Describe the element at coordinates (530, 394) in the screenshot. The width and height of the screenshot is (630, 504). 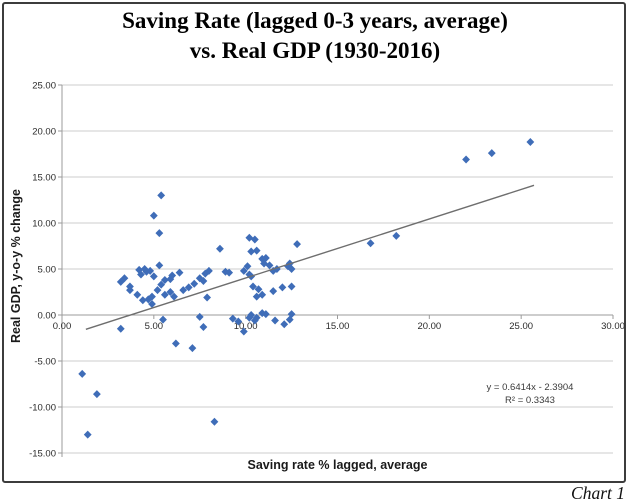
I see `trendline-equation: y = 0.6414x - 2.3904 R² = 0.3343` at that location.